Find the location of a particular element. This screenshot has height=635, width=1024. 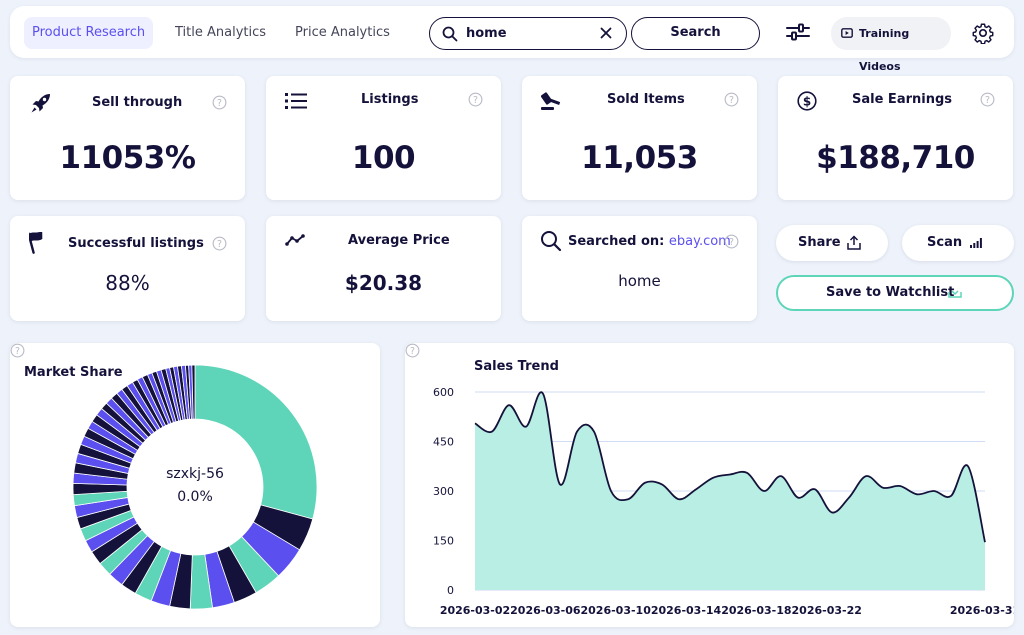

x-tick-label: 2026-03-18 is located at coordinates (756, 610).